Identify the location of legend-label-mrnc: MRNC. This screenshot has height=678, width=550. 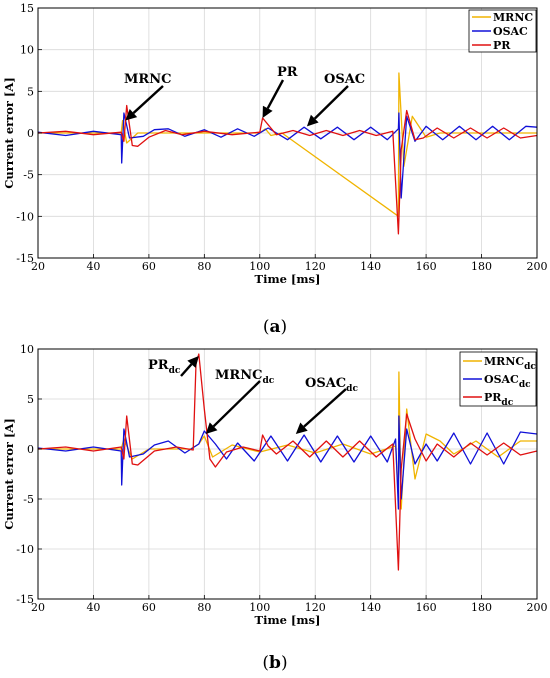
(513, 17).